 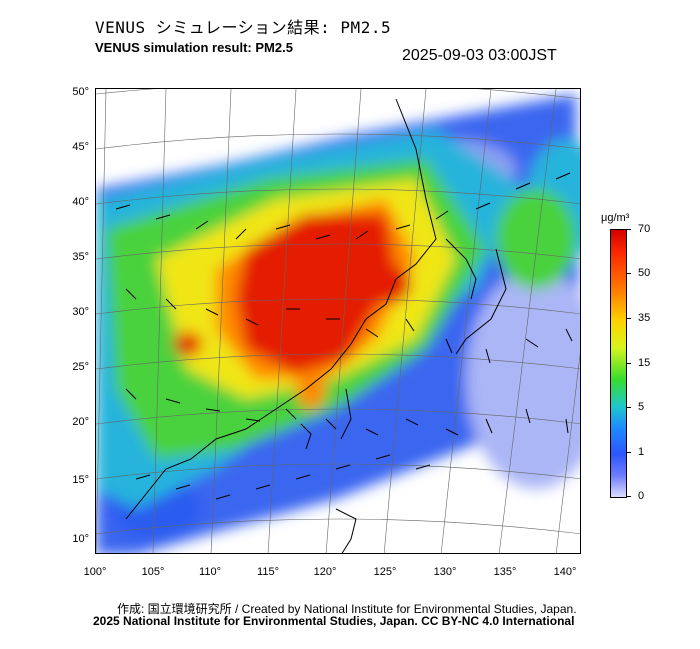 What do you see at coordinates (80, 147) in the screenshot?
I see `lat-label-45: 45°` at bounding box center [80, 147].